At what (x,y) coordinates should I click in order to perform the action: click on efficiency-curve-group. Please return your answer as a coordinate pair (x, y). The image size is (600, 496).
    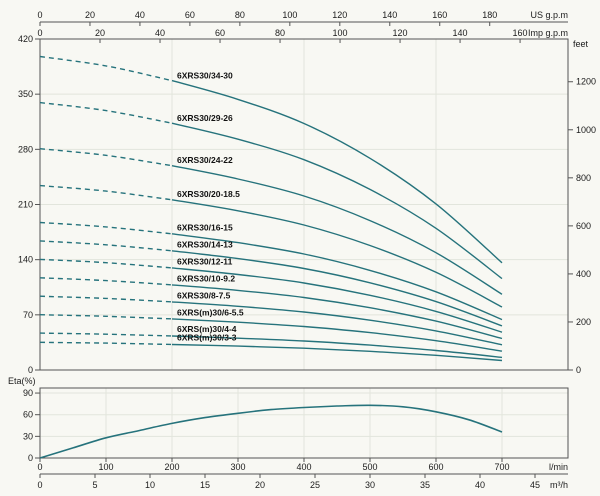
    Looking at the image, I should click on (271, 431).